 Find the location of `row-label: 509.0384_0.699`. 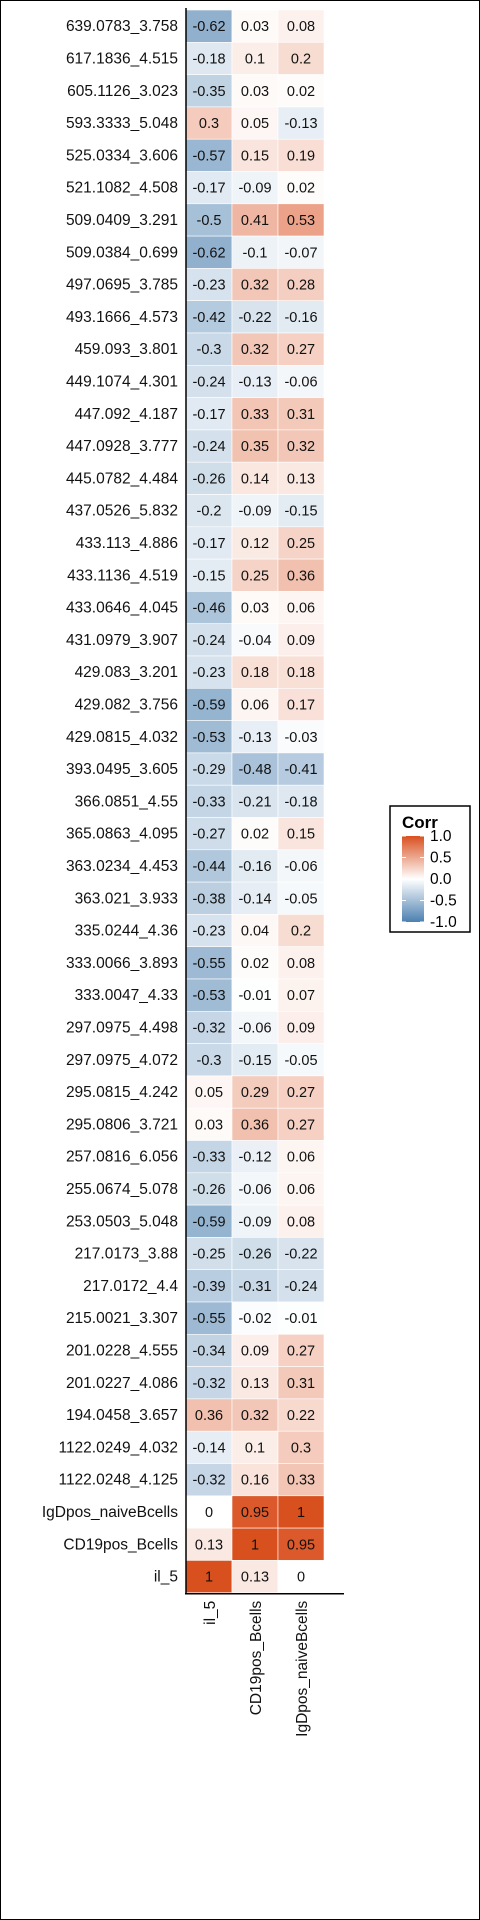

row-label: 509.0384_0.699 is located at coordinates (122, 252).